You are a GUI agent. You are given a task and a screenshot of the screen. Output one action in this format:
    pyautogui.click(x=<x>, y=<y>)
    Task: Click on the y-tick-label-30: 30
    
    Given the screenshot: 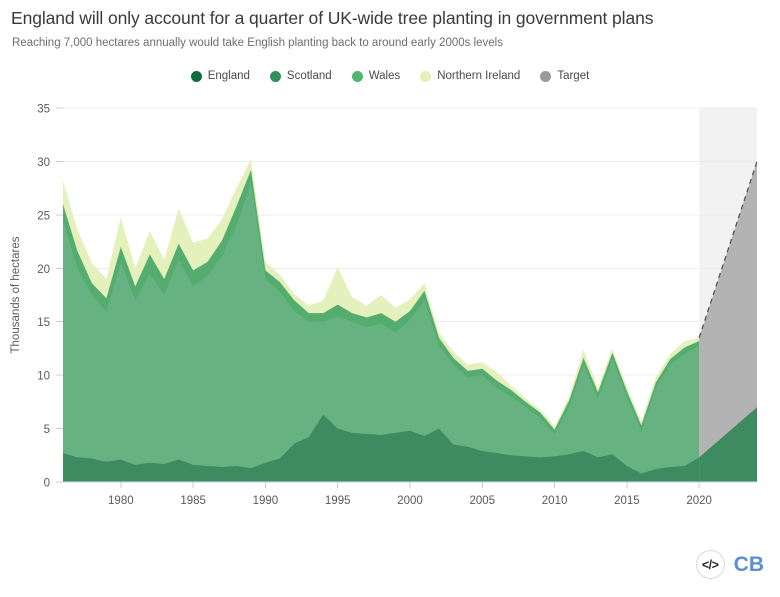 What is the action you would take?
    pyautogui.click(x=43, y=163)
    